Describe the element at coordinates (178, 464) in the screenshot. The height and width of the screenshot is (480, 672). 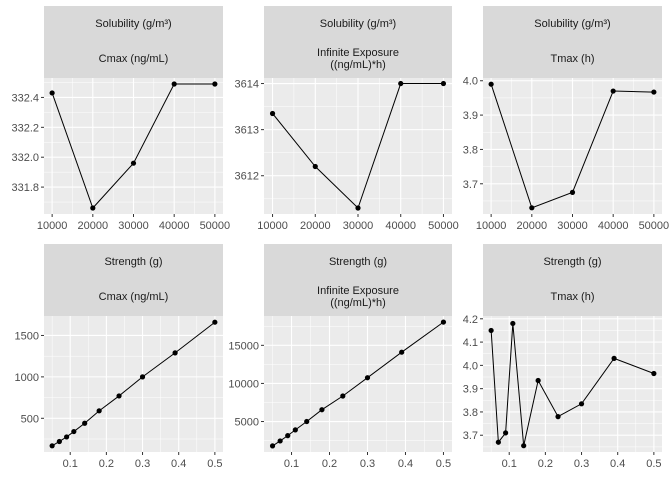
I see `x-tick-label: 0.4` at that location.